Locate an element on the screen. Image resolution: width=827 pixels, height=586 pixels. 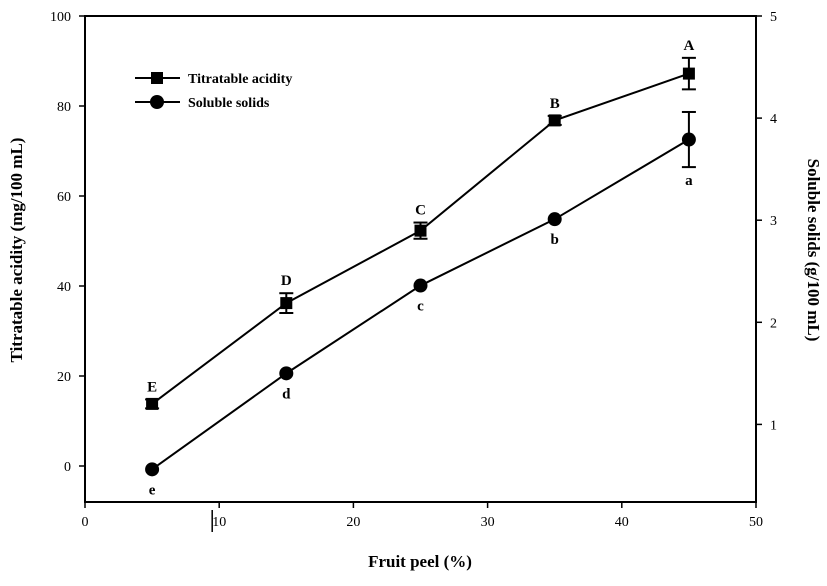
left-y-axis: 0 20 40 60 80 100 is located at coordinates (67, 242).